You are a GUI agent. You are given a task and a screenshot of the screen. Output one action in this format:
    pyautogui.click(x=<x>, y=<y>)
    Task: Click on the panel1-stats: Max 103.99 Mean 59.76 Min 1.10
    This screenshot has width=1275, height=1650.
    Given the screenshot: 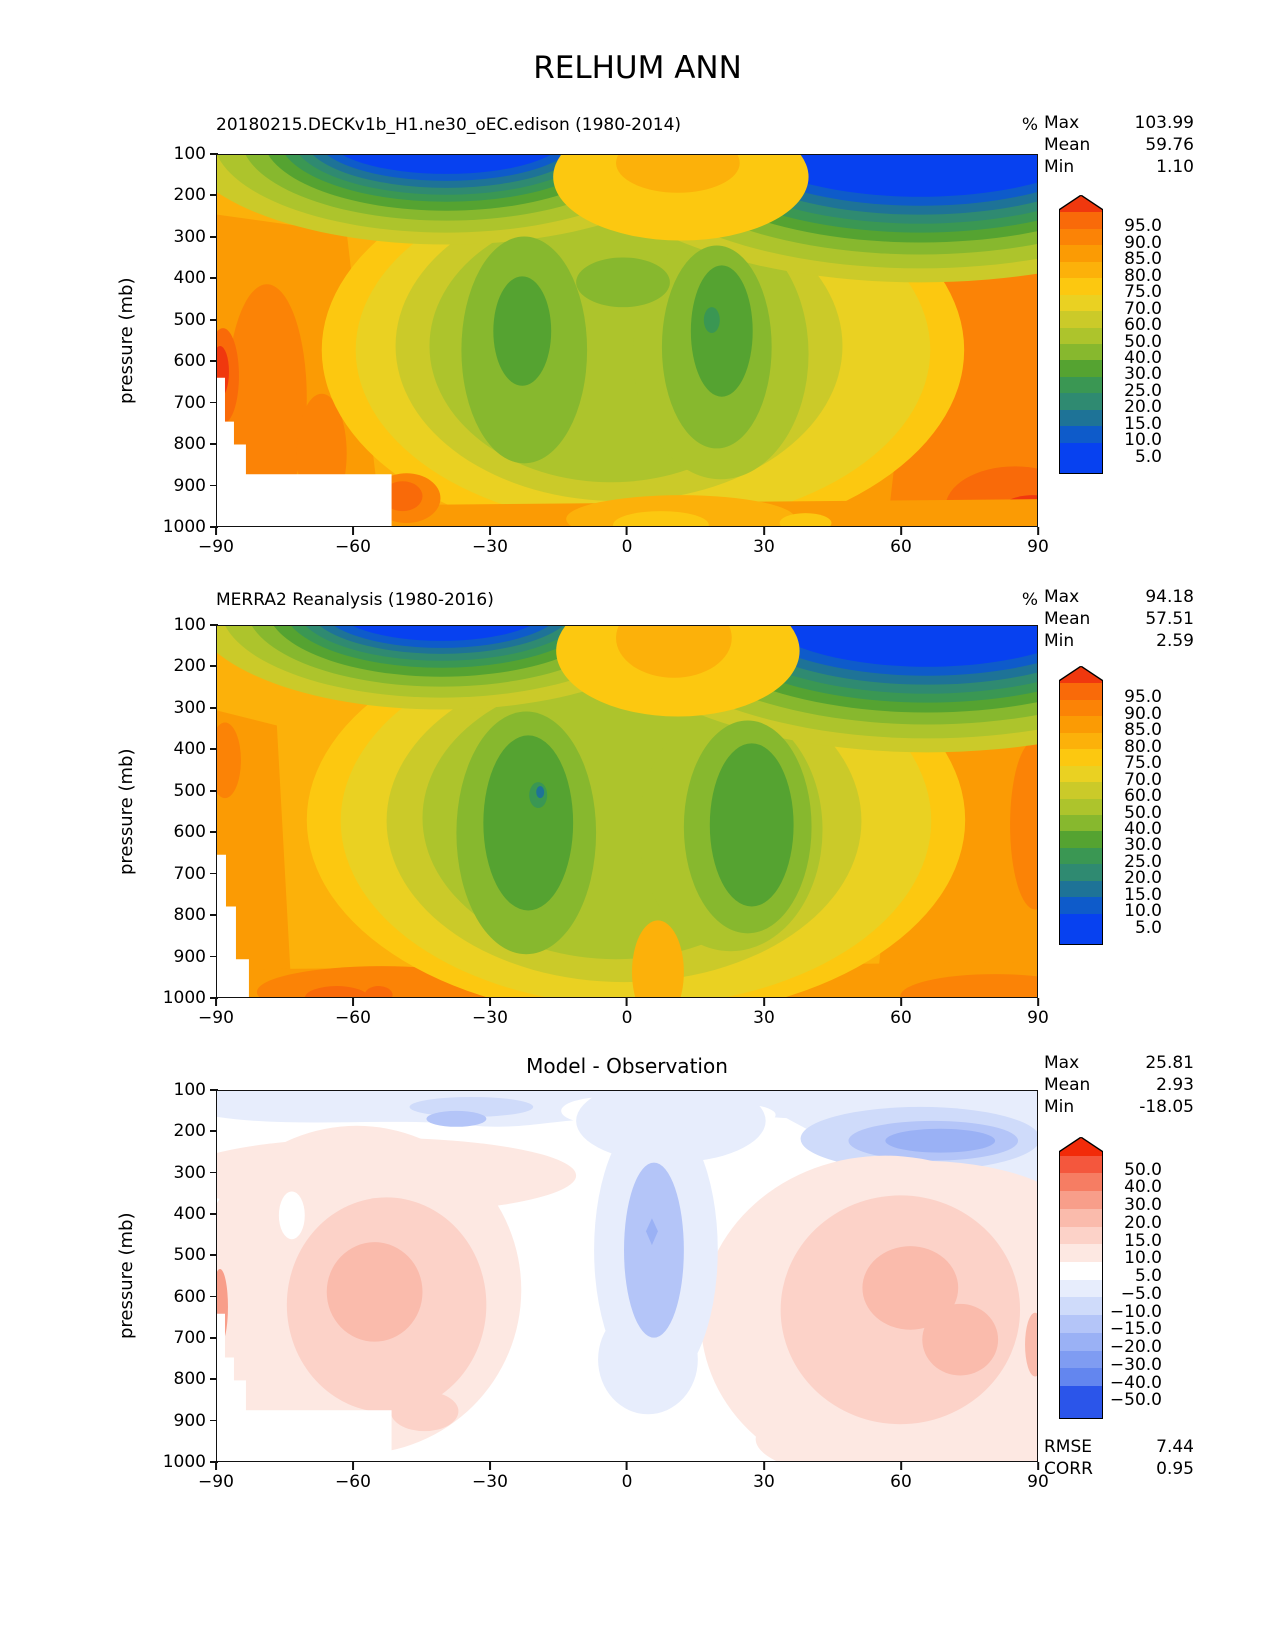 What is the action you would take?
    pyautogui.click(x=1119, y=145)
    